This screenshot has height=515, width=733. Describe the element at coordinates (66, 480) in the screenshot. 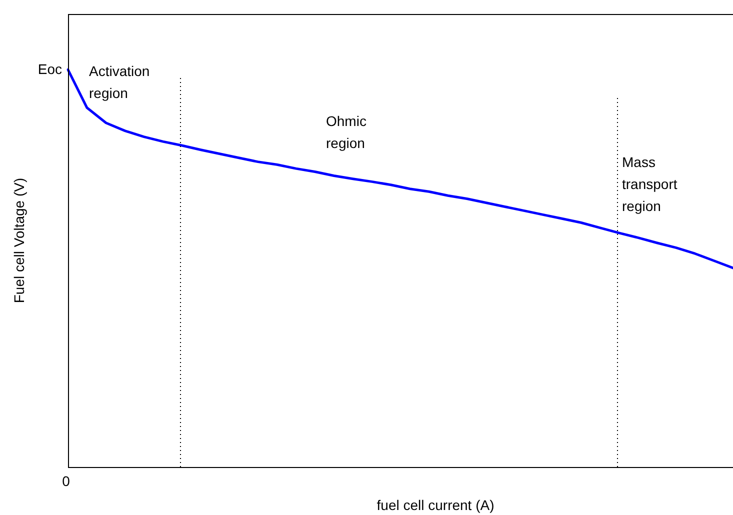

I see `text: 0` at that location.